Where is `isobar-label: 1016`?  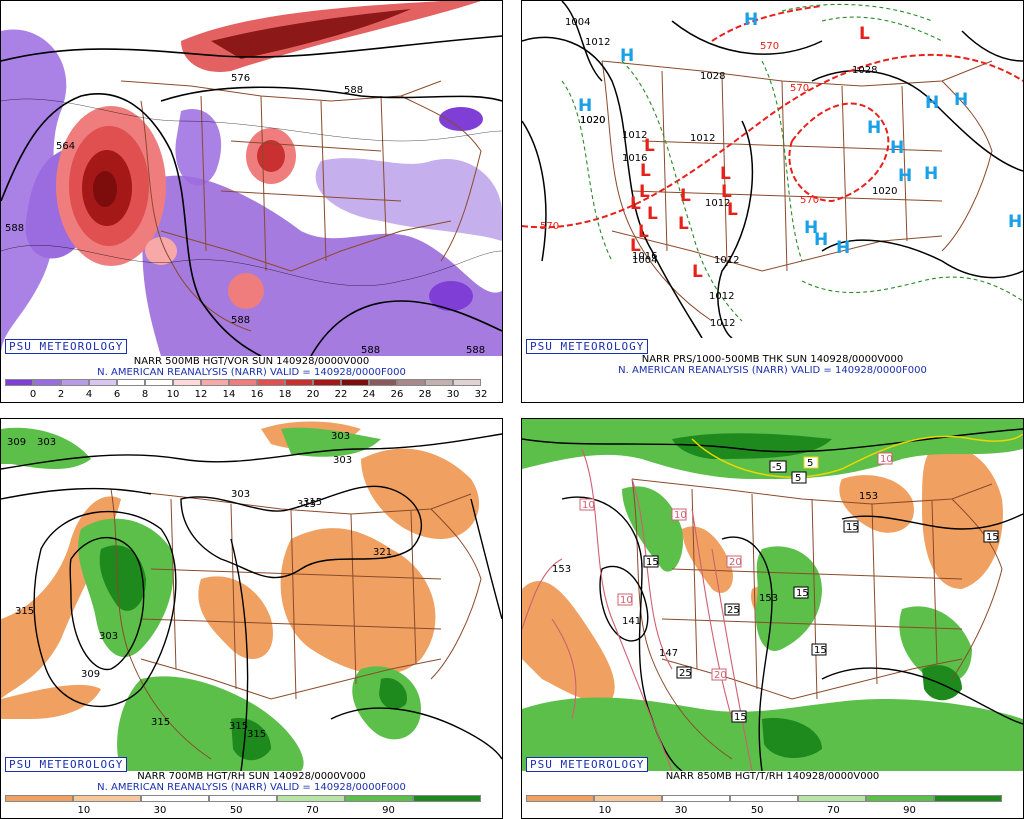
isobar-label: 1016 is located at coordinates (634, 158).